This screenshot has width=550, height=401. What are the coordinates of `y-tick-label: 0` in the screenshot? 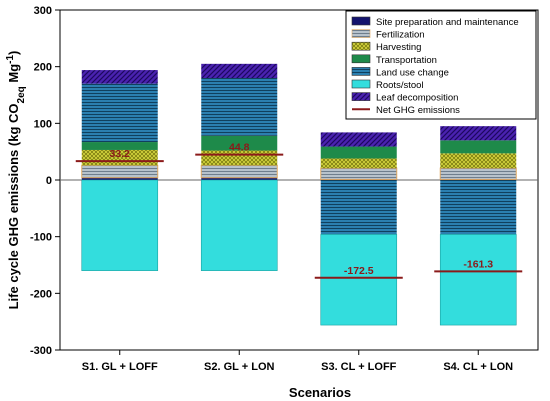 It's located at (49, 181).